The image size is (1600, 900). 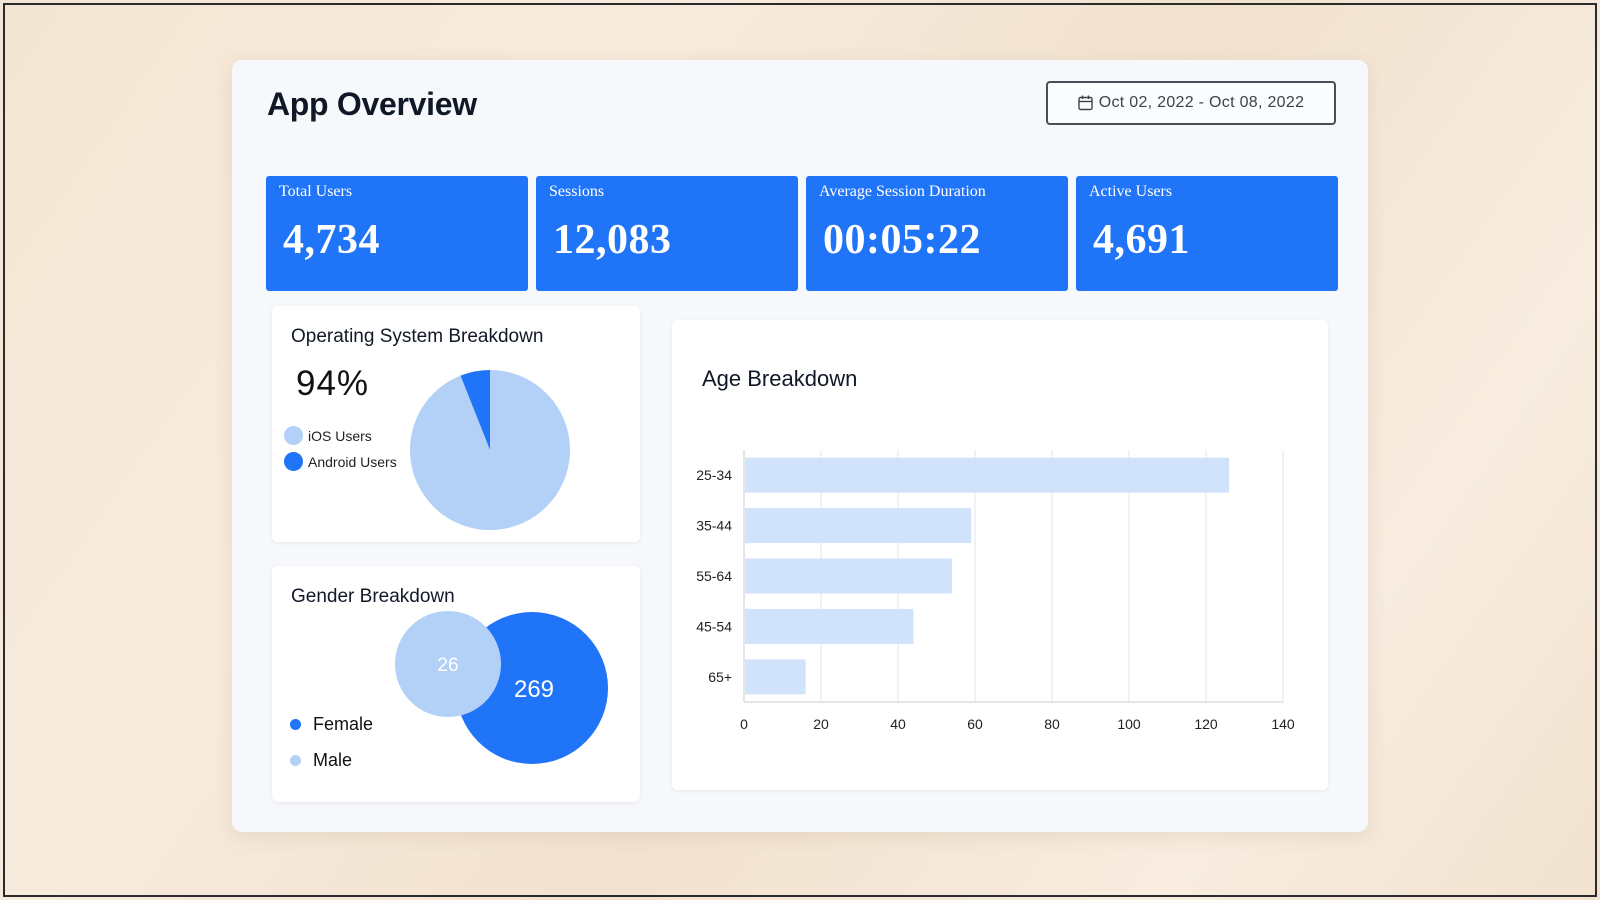 What do you see at coordinates (821, 724) in the screenshot?
I see `x-tick-label: 20` at bounding box center [821, 724].